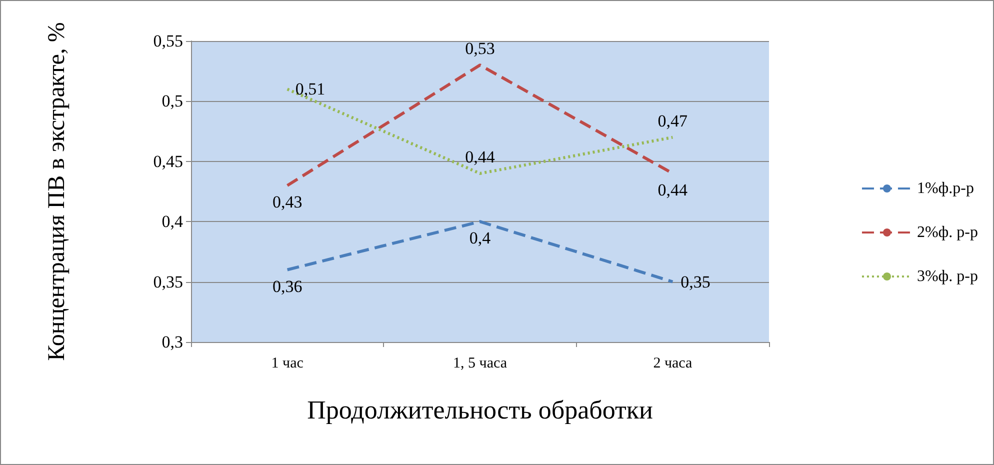  I want to click on y-tick-label: 0,5, so click(172, 101).